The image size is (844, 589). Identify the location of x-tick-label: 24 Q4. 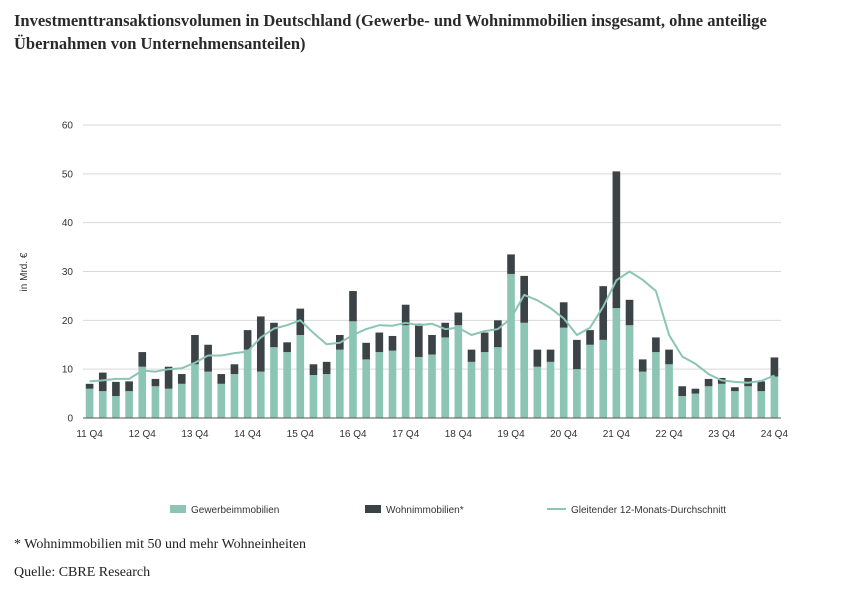
(775, 434).